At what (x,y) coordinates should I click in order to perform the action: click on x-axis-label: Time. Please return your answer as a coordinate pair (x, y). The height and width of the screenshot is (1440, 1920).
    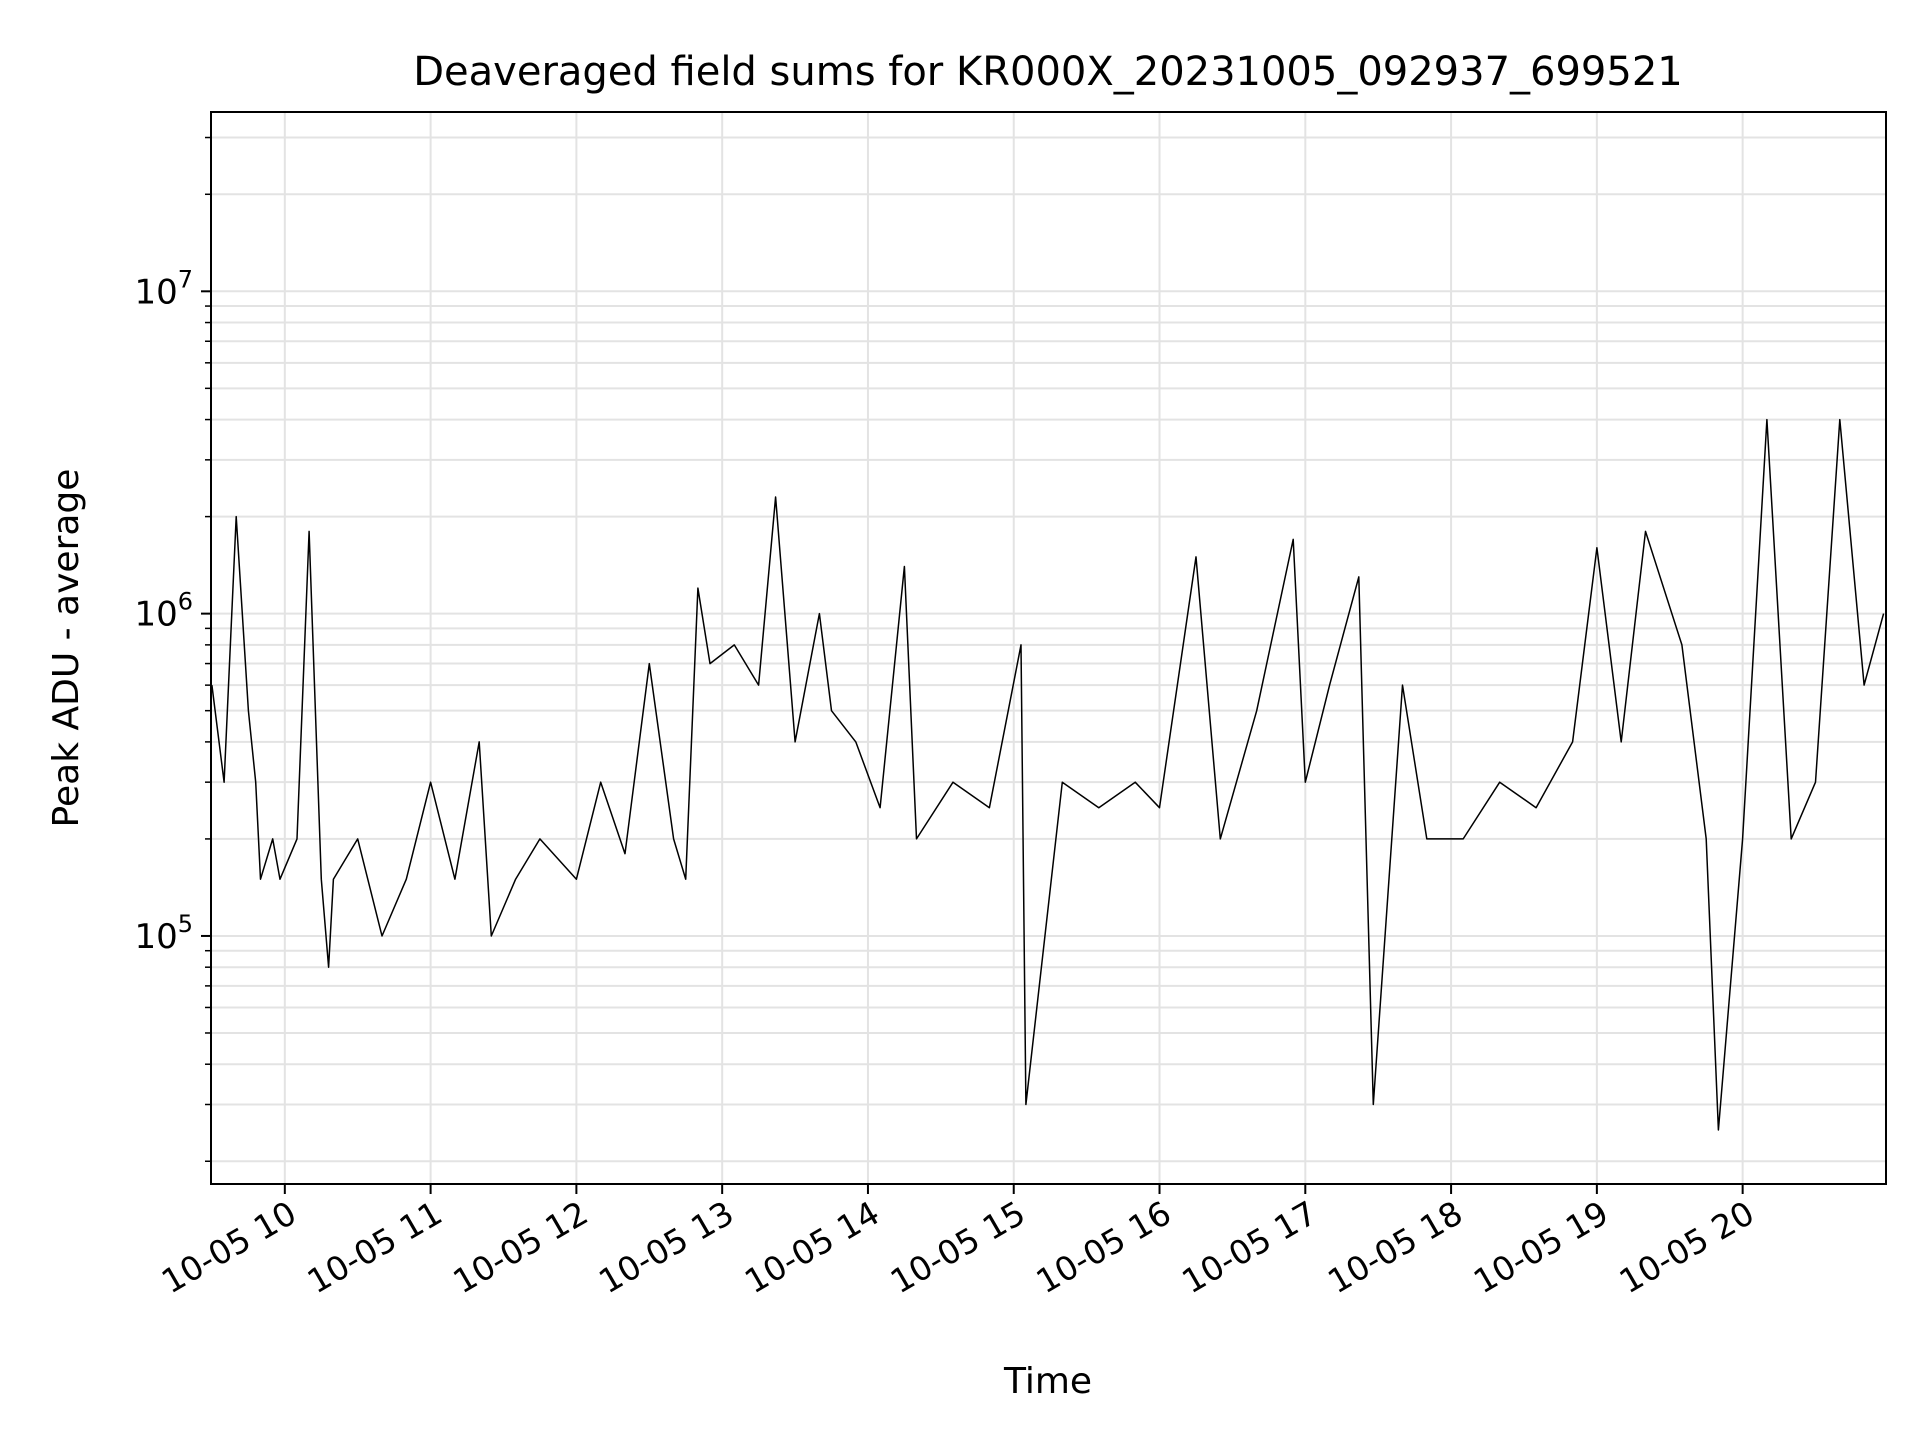
    Looking at the image, I should click on (1047, 1381).